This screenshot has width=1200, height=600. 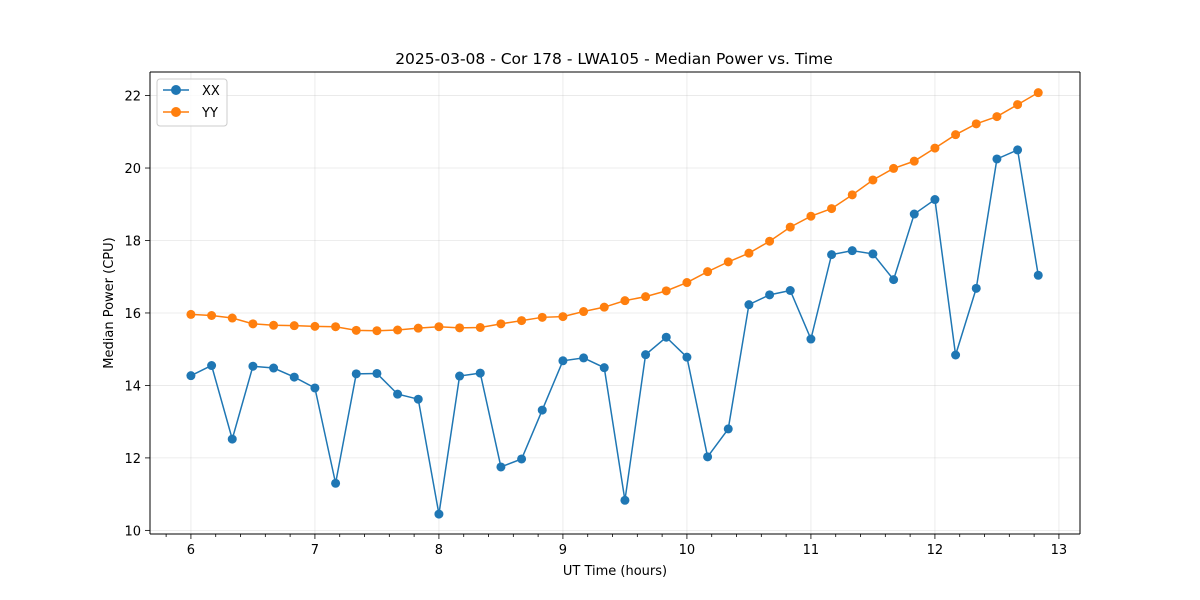 I want to click on y-tick-label: 12, so click(x=132, y=459).